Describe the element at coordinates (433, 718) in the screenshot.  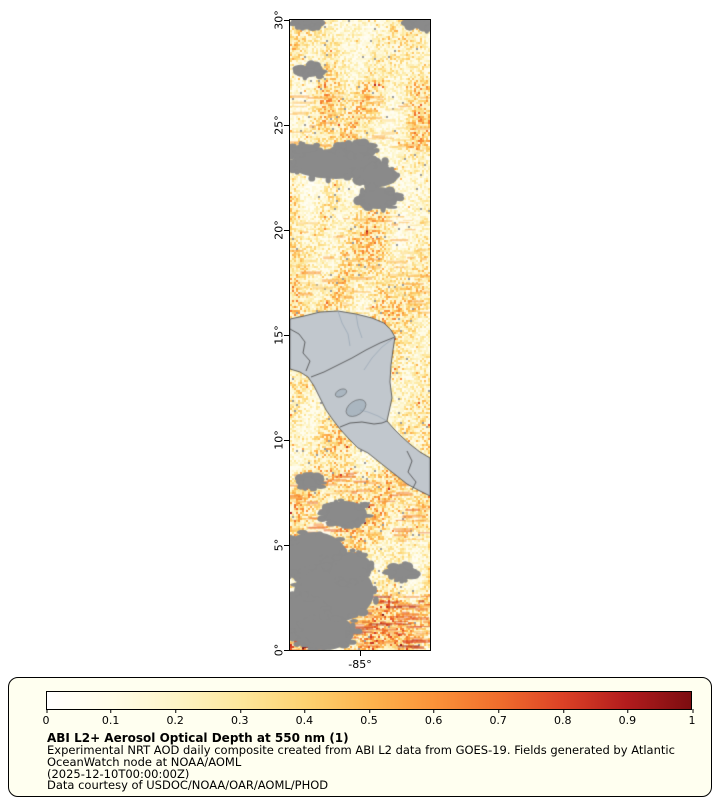
I see `colorbar-tick-label: 0.6` at that location.